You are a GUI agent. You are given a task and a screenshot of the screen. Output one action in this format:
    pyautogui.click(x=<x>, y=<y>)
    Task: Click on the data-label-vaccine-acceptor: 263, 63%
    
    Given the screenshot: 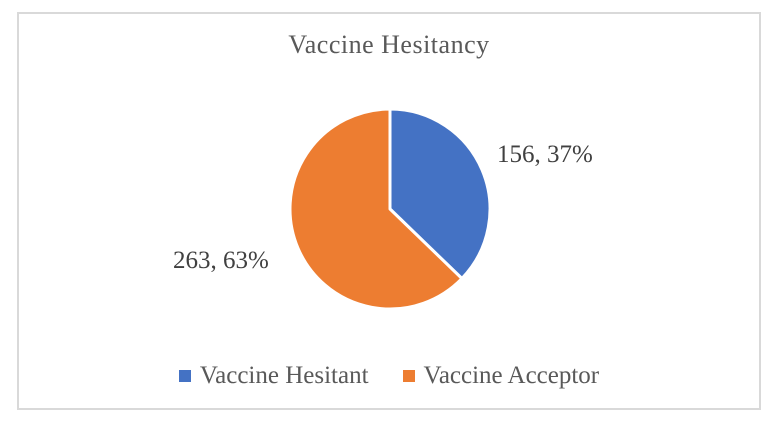 What is the action you would take?
    pyautogui.click(x=221, y=260)
    